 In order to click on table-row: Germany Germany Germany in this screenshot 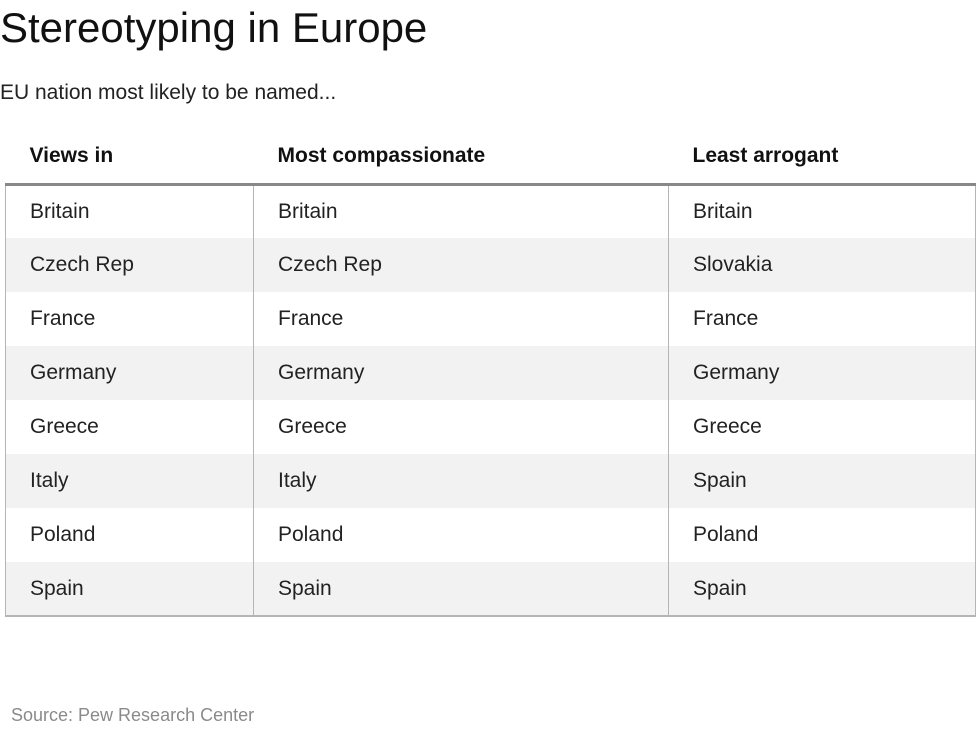, I will do `click(490, 373)`.